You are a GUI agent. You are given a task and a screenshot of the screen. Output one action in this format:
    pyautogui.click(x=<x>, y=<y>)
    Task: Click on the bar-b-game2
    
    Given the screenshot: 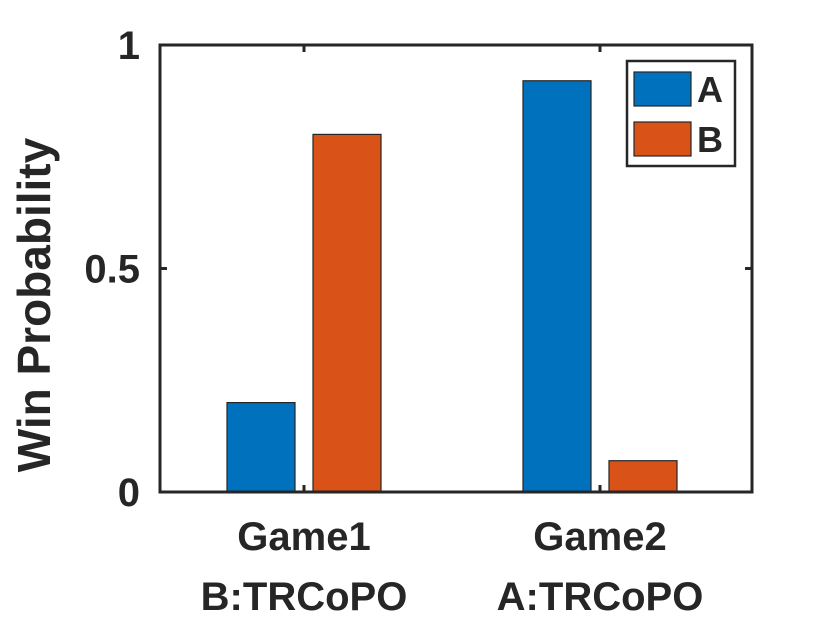 What is the action you would take?
    pyautogui.click(x=643, y=476)
    